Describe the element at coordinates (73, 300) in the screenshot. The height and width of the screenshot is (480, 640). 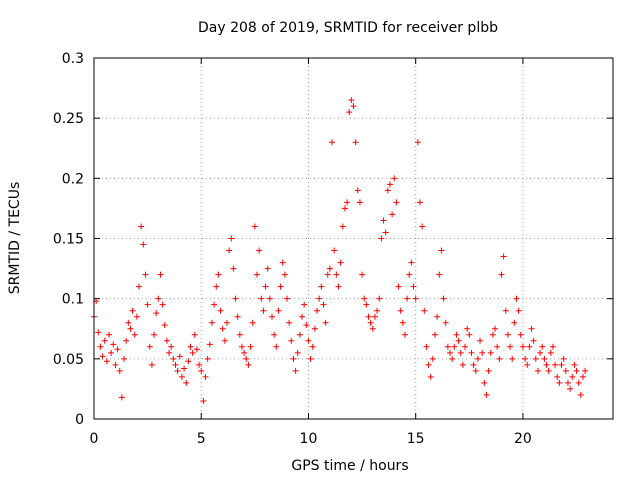
I see `y-tick-label: 0.1` at that location.